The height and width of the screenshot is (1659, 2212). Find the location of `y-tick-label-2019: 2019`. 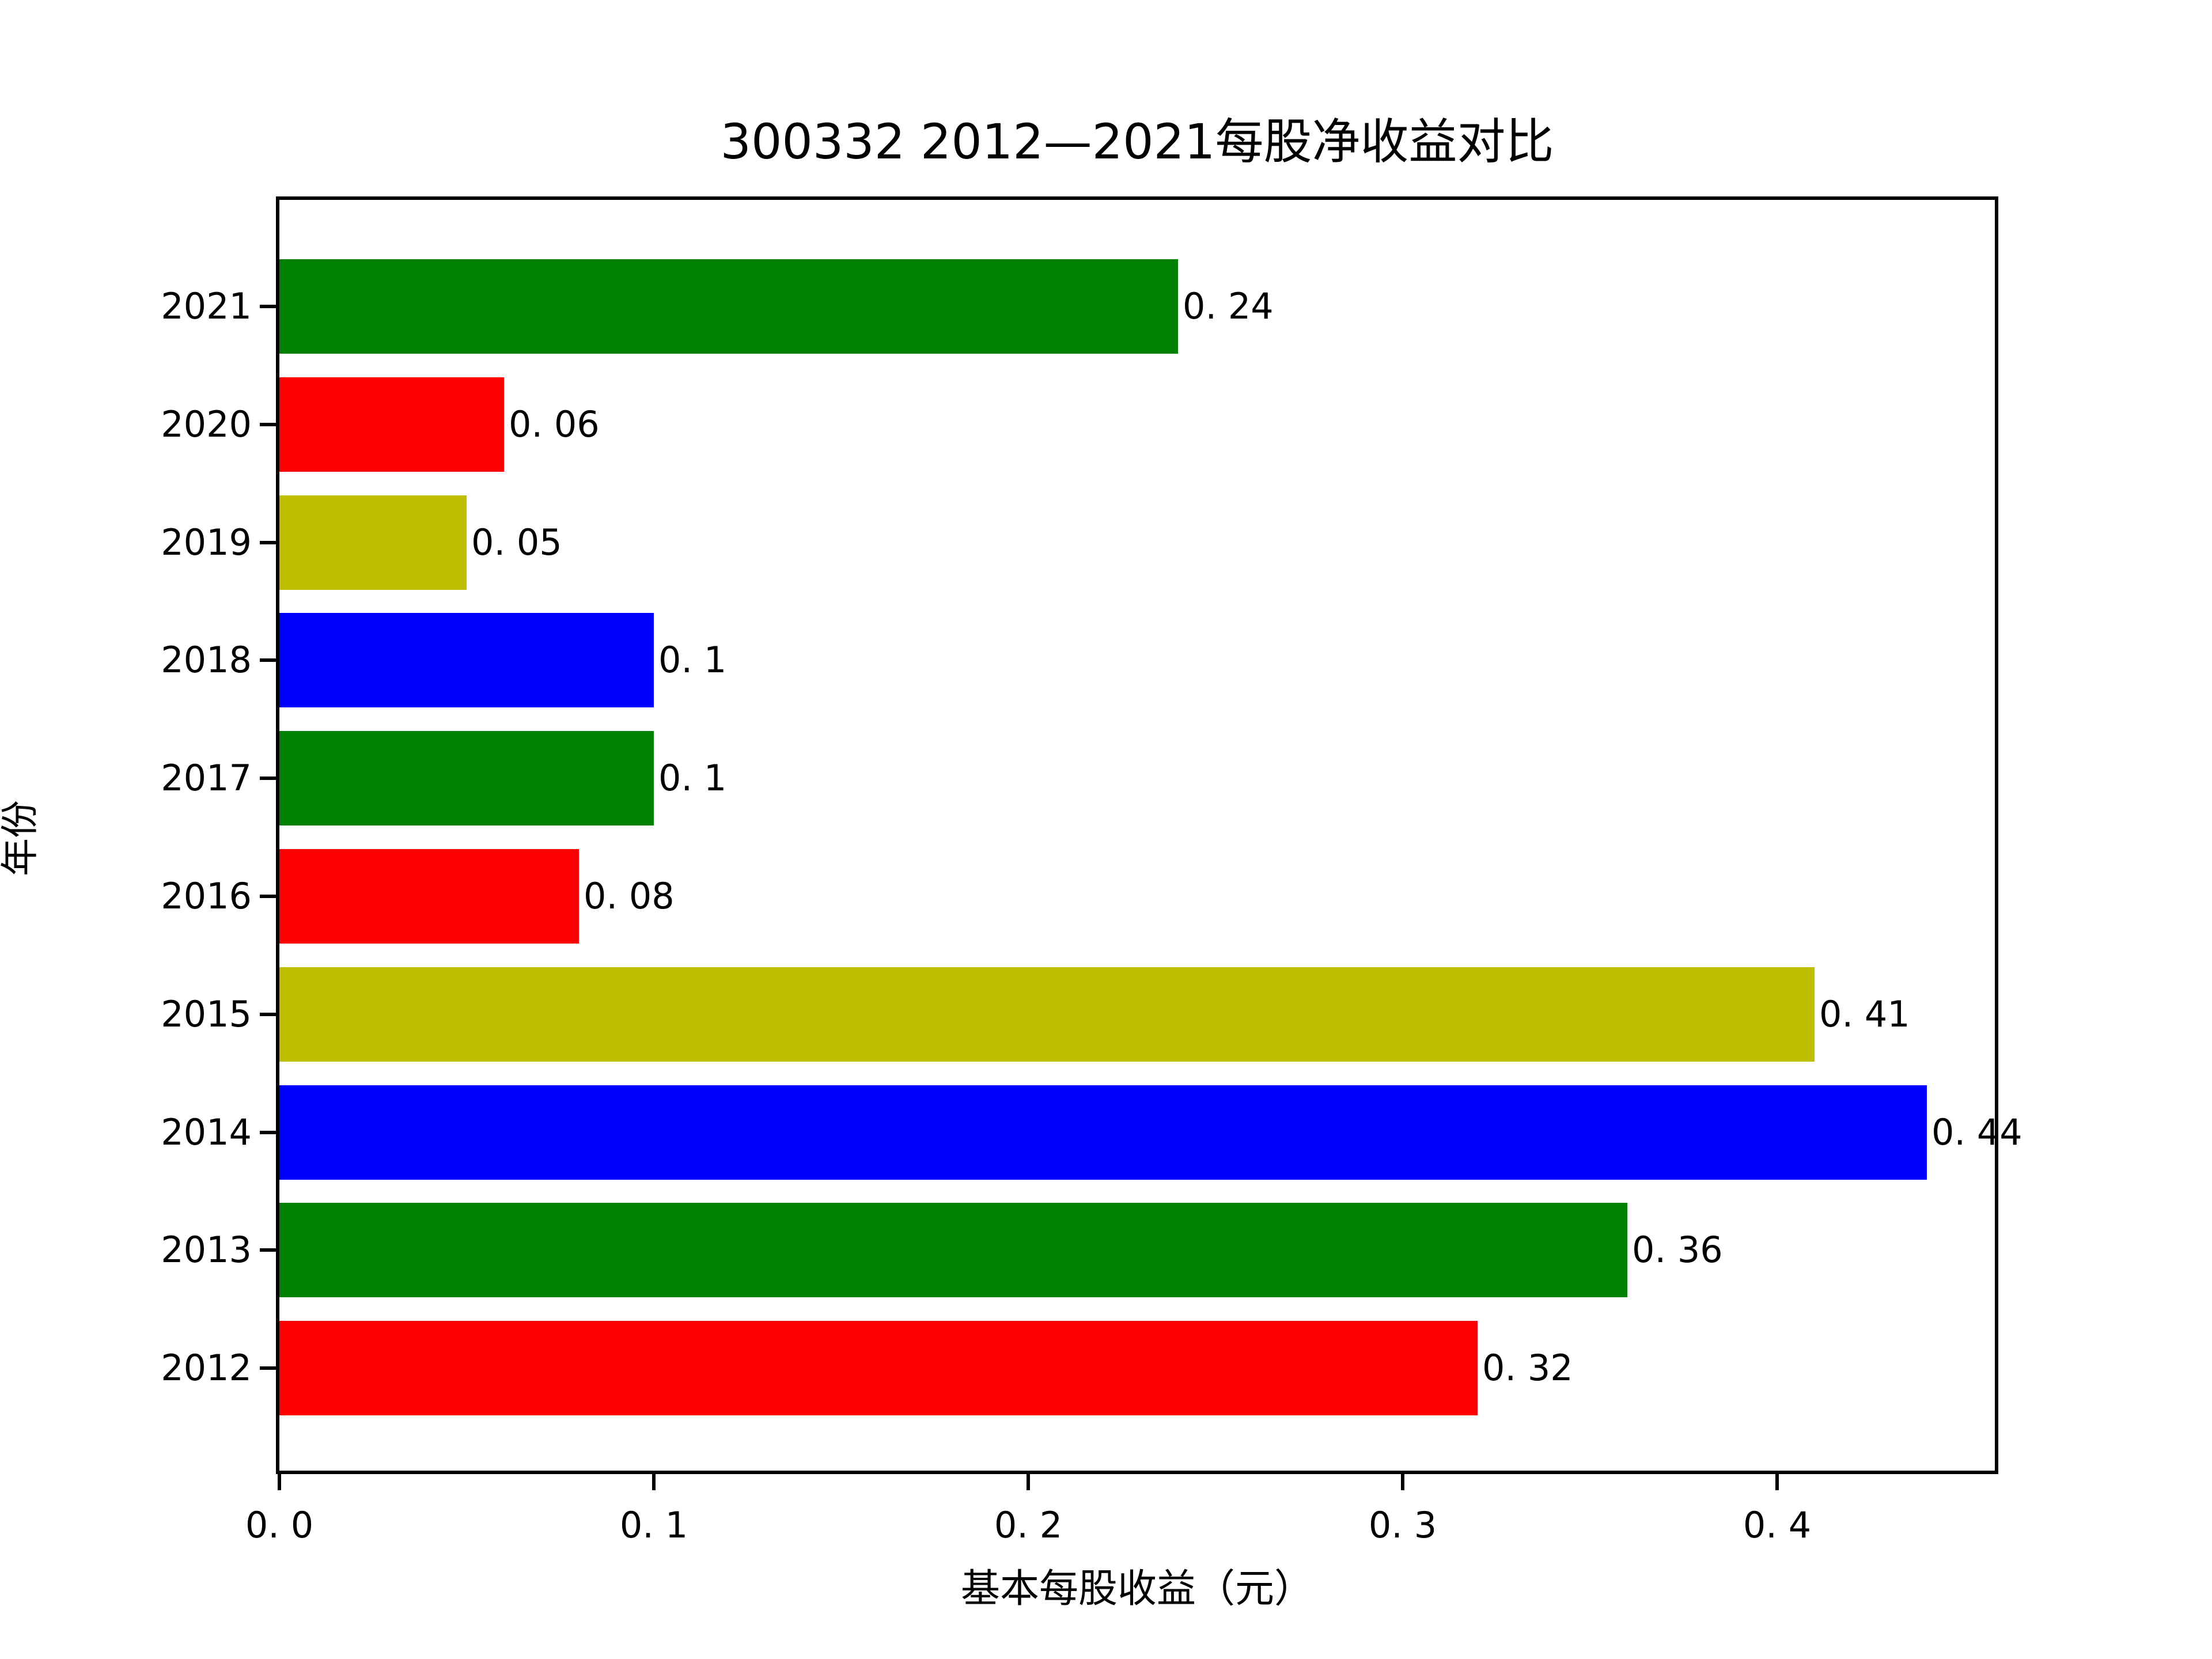

y-tick-label-2019: 2019 is located at coordinates (206, 542).